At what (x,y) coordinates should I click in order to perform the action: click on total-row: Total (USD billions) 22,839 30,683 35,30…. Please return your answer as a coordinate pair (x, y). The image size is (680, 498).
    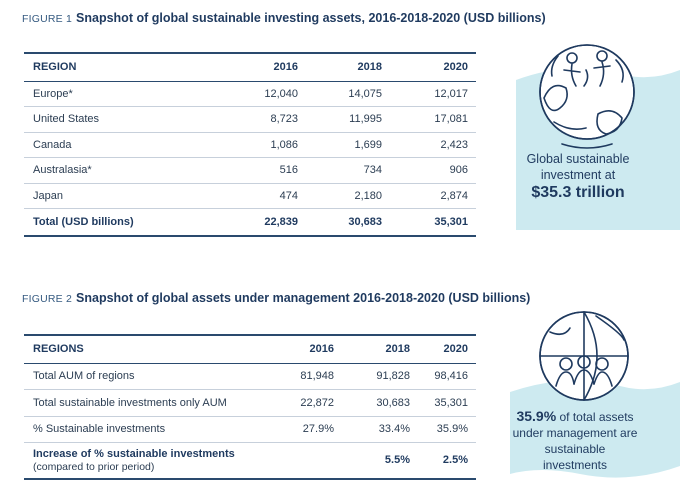
    Looking at the image, I should click on (250, 222).